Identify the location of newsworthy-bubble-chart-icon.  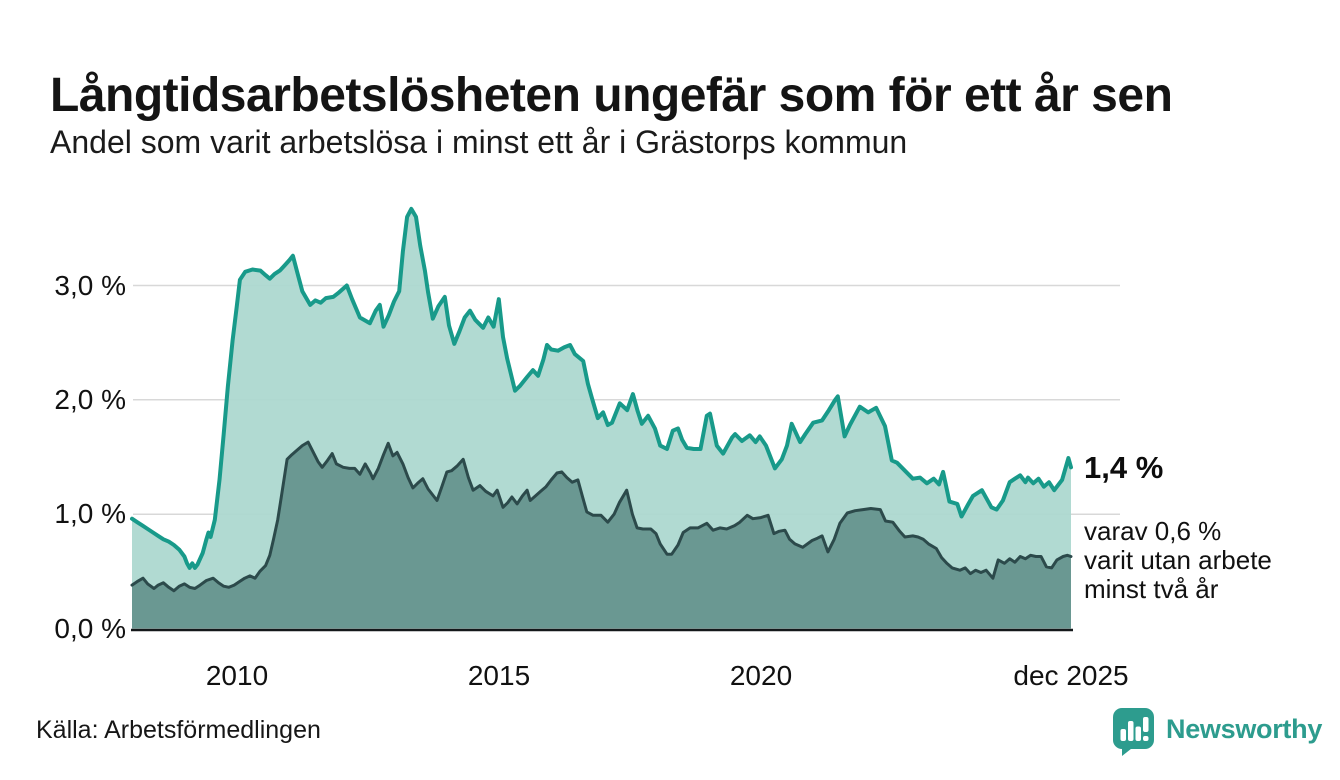
(1133, 732).